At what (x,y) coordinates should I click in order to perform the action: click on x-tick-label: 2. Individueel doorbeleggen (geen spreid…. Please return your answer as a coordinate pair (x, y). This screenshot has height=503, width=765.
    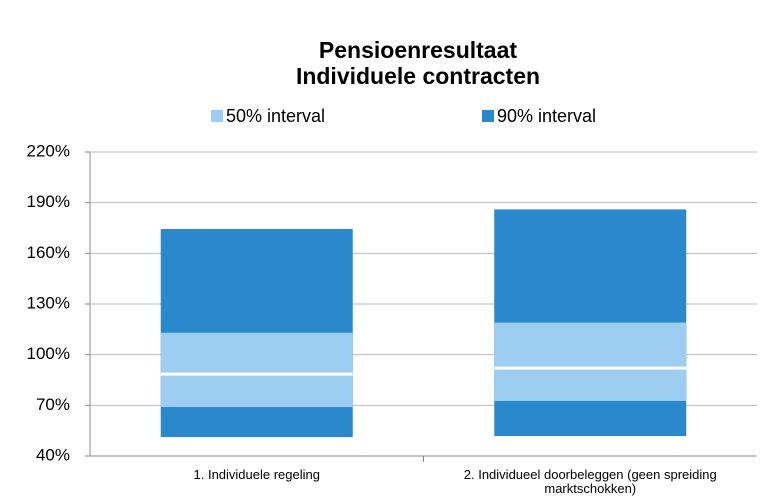
    Looking at the image, I should click on (590, 482).